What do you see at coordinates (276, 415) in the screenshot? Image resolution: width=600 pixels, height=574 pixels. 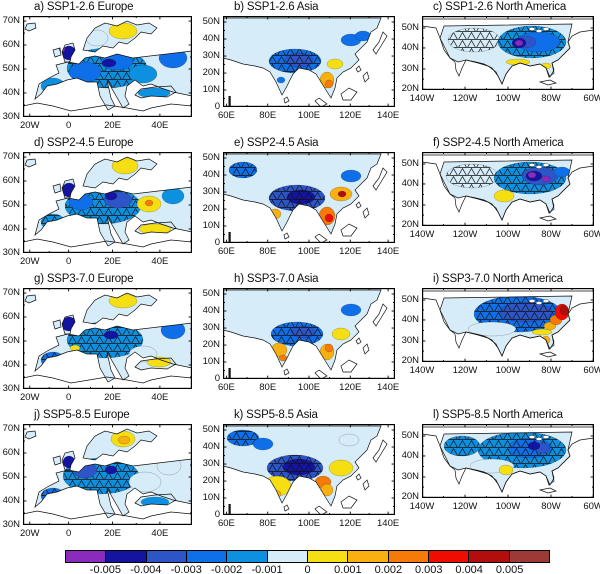 I see `panel-title: k) SSP5-8.5 Asia` at bounding box center [276, 415].